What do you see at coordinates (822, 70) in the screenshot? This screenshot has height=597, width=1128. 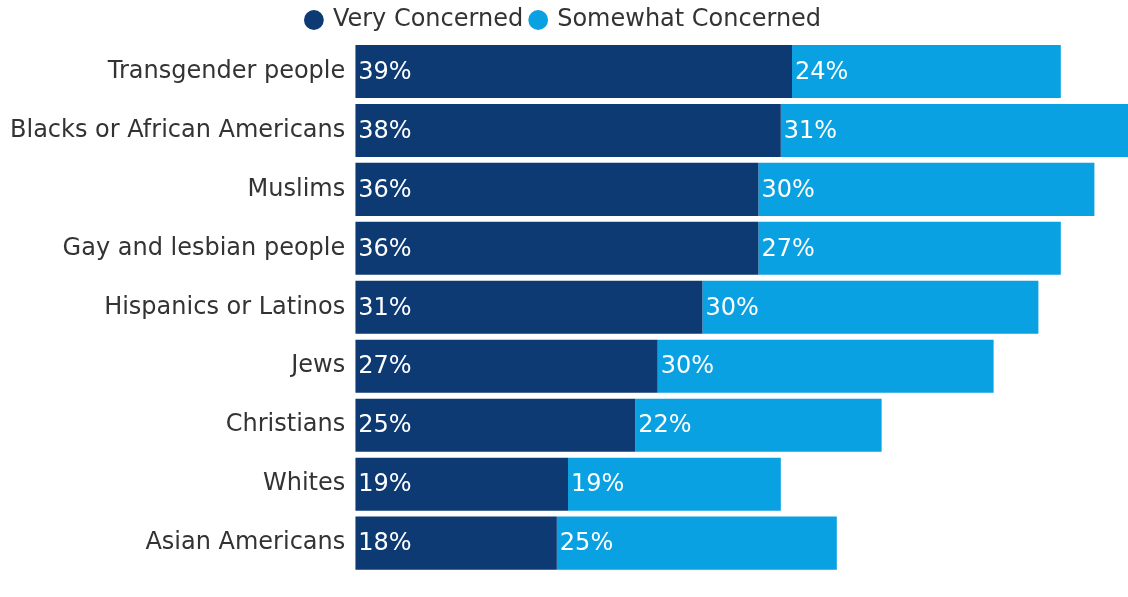 I see `data-label: 24%` at bounding box center [822, 70].